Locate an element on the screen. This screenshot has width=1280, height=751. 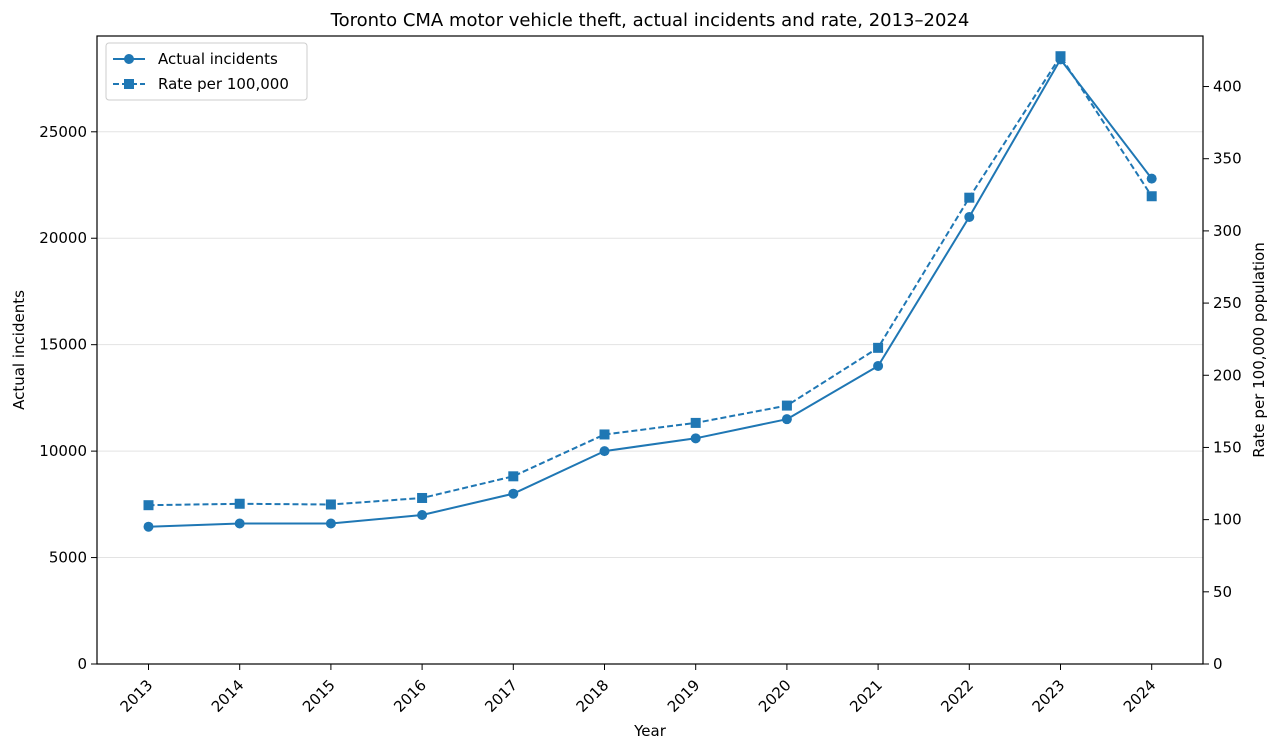
y-right-tick-label: 350 is located at coordinates (1227, 159).